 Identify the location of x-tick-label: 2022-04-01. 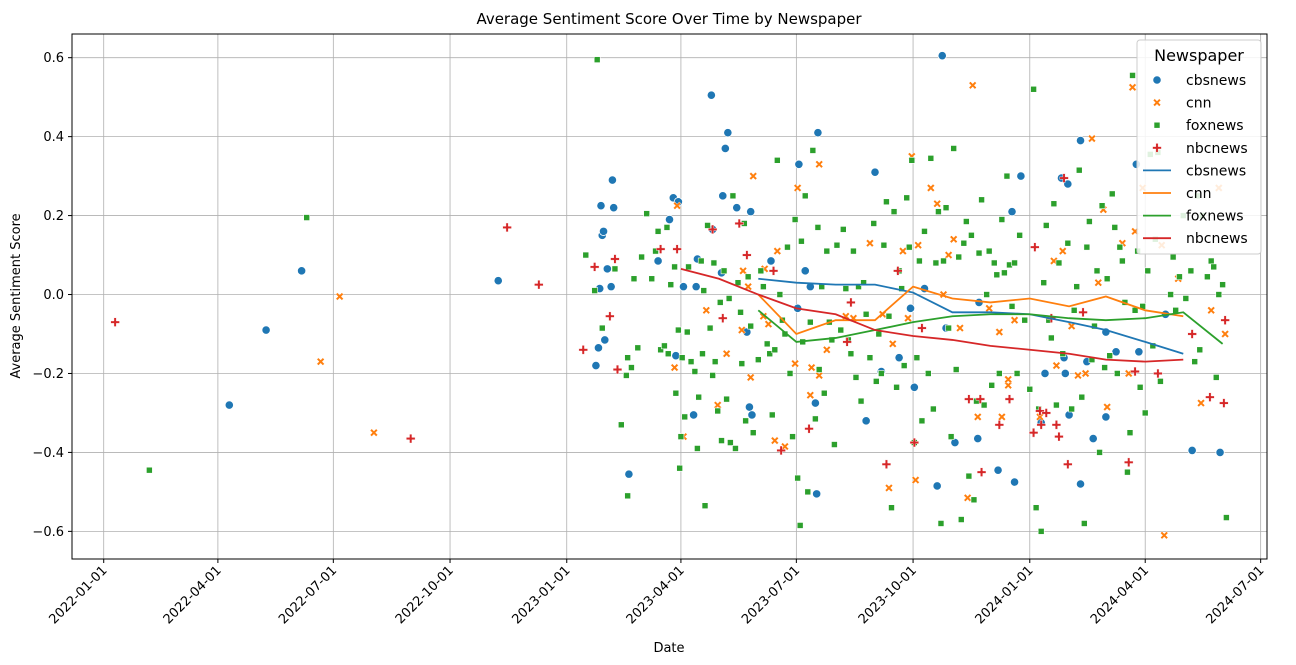
(193, 595).